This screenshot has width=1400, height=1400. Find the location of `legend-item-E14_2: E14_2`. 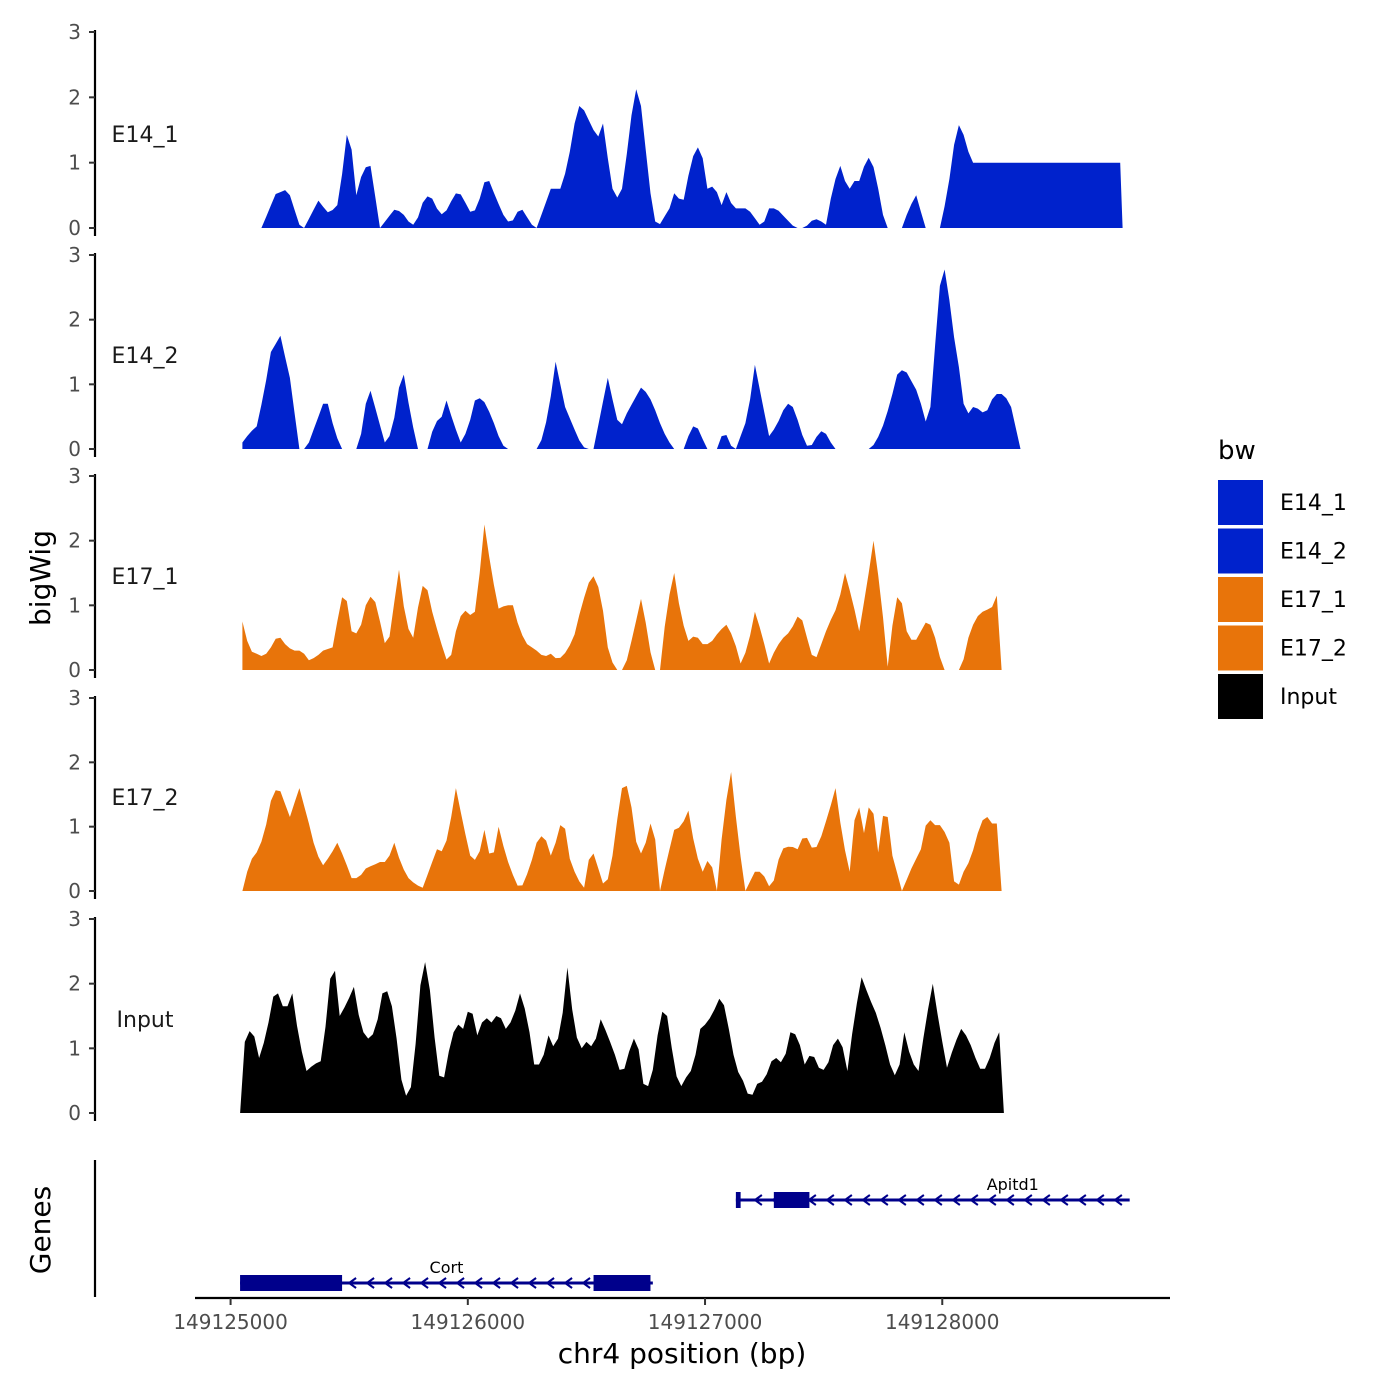

legend-item-E14_2: E14_2 is located at coordinates (1282, 551).